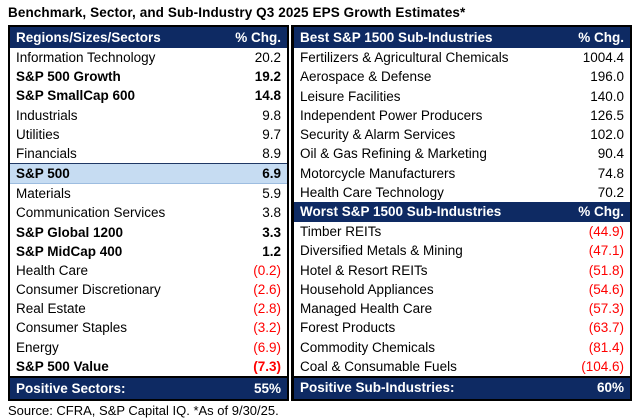  What do you see at coordinates (462, 308) in the screenshot?
I see `table-row: Managed Health Care (57.3)` at bounding box center [462, 308].